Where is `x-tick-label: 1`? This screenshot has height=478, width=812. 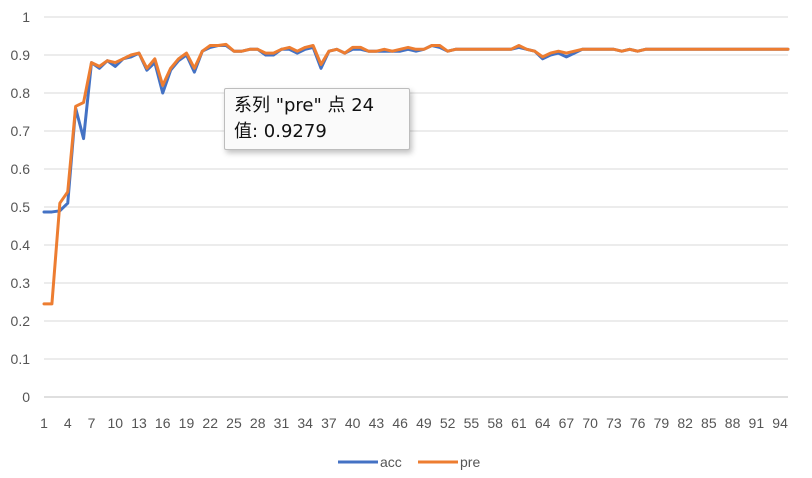
x-tick-label: 1 is located at coordinates (44, 423).